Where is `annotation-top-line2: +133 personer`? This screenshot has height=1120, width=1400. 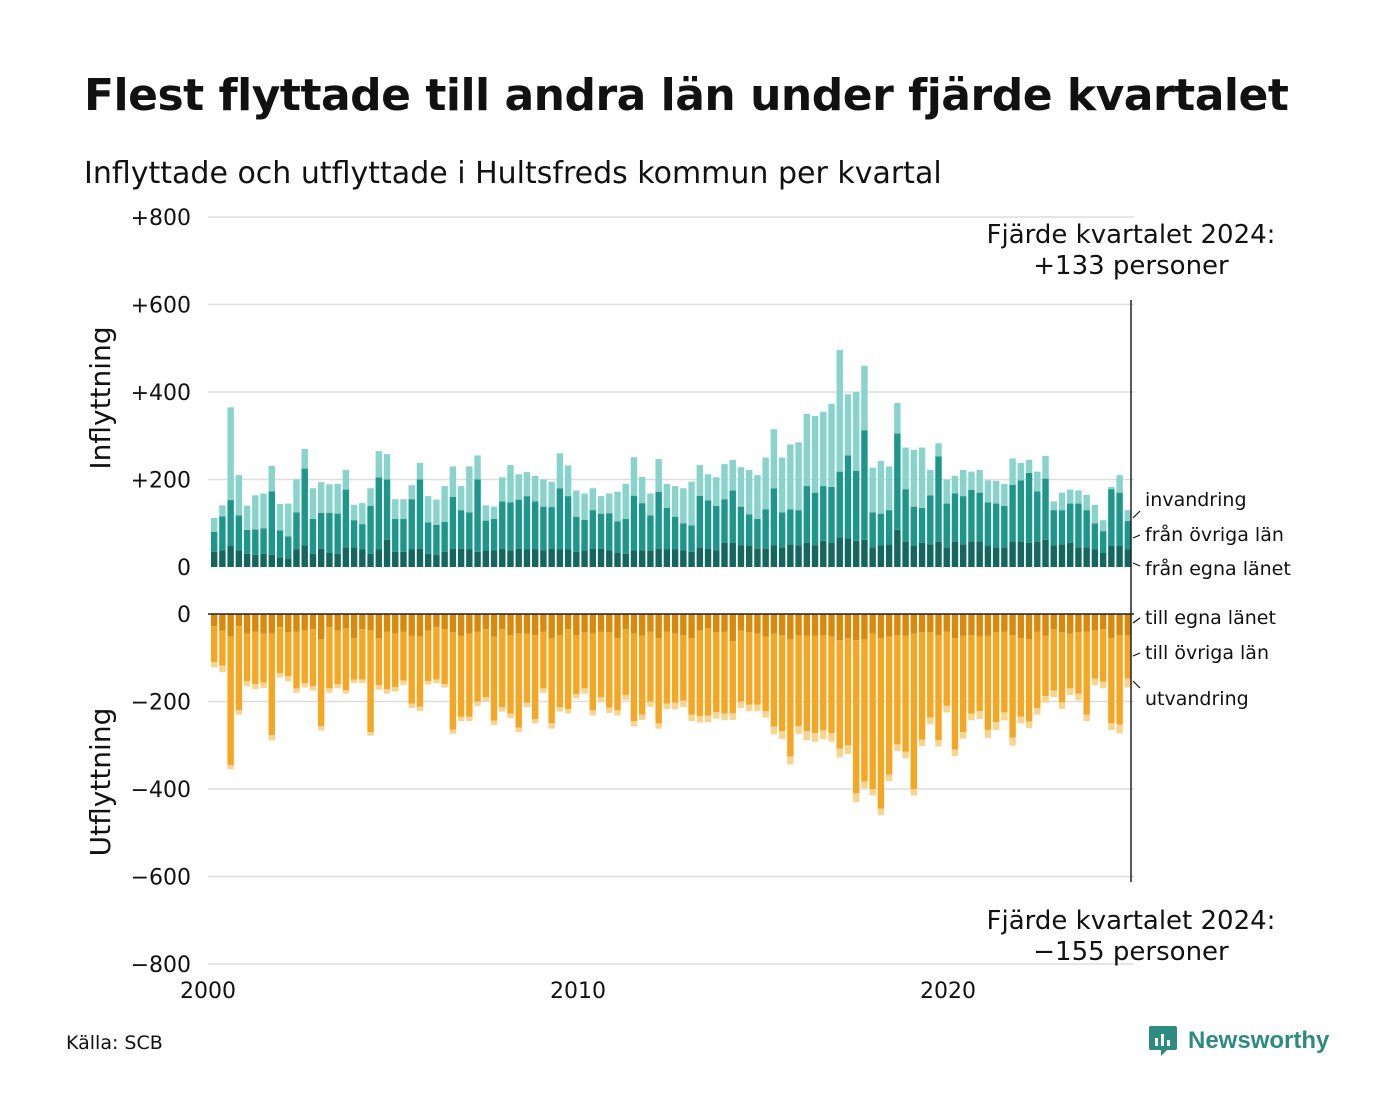
annotation-top-line2: +133 personer is located at coordinates (1131, 266).